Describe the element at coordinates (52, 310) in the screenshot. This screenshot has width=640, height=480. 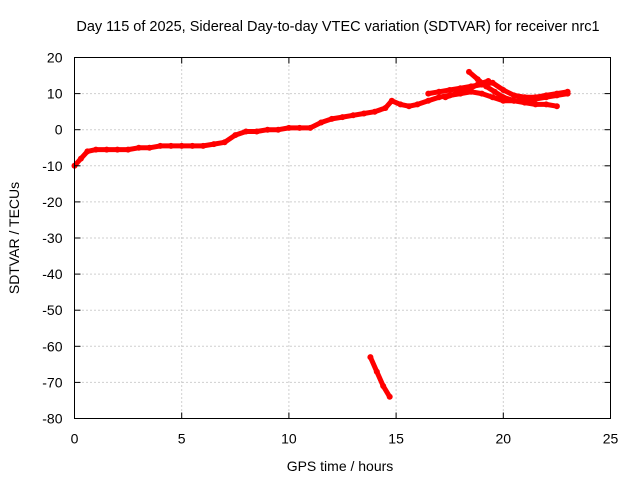
I see `y-tick-label: -50` at that location.